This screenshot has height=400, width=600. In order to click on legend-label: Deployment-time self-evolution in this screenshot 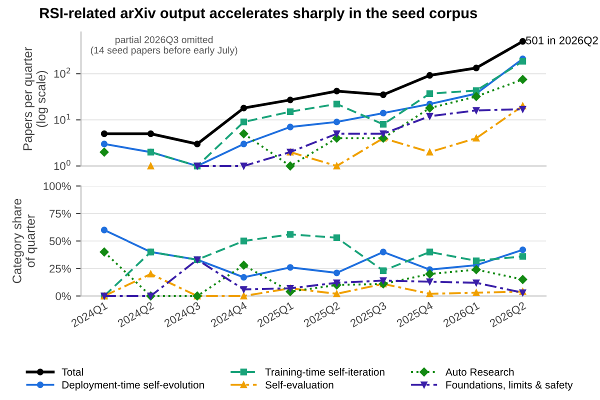, I will do `click(133, 385)`.